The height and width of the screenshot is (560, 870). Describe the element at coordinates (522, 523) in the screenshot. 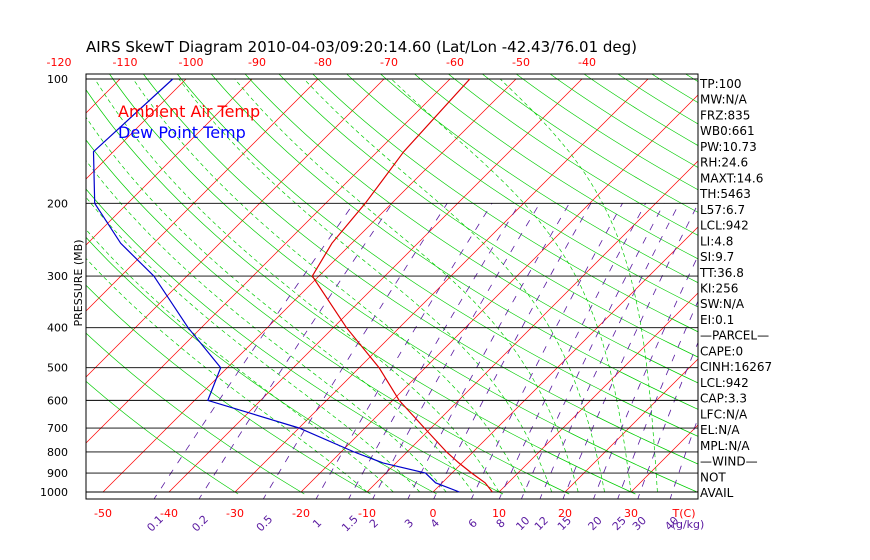

I see `mixing-ratio-label: 10` at that location.